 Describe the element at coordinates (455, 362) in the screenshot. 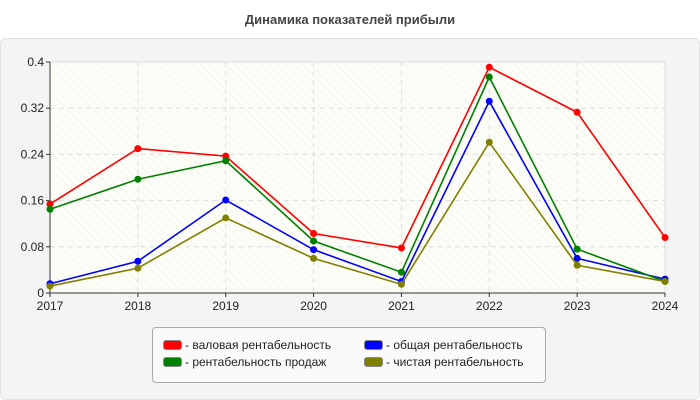

I see `legend-label: - чистая рентабельность` at that location.